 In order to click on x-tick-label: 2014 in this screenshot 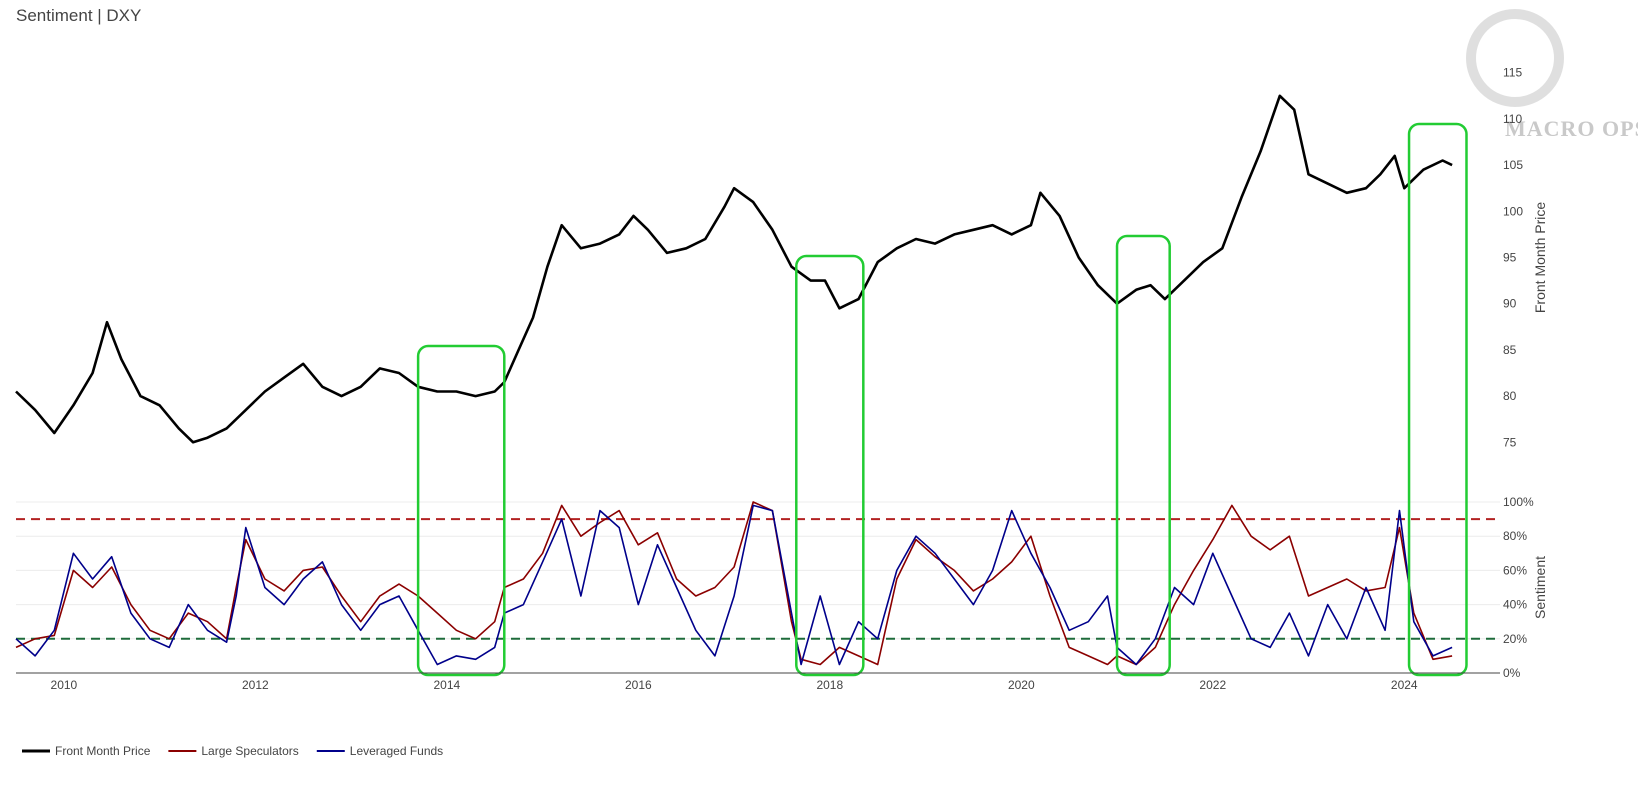, I will do `click(446, 685)`.